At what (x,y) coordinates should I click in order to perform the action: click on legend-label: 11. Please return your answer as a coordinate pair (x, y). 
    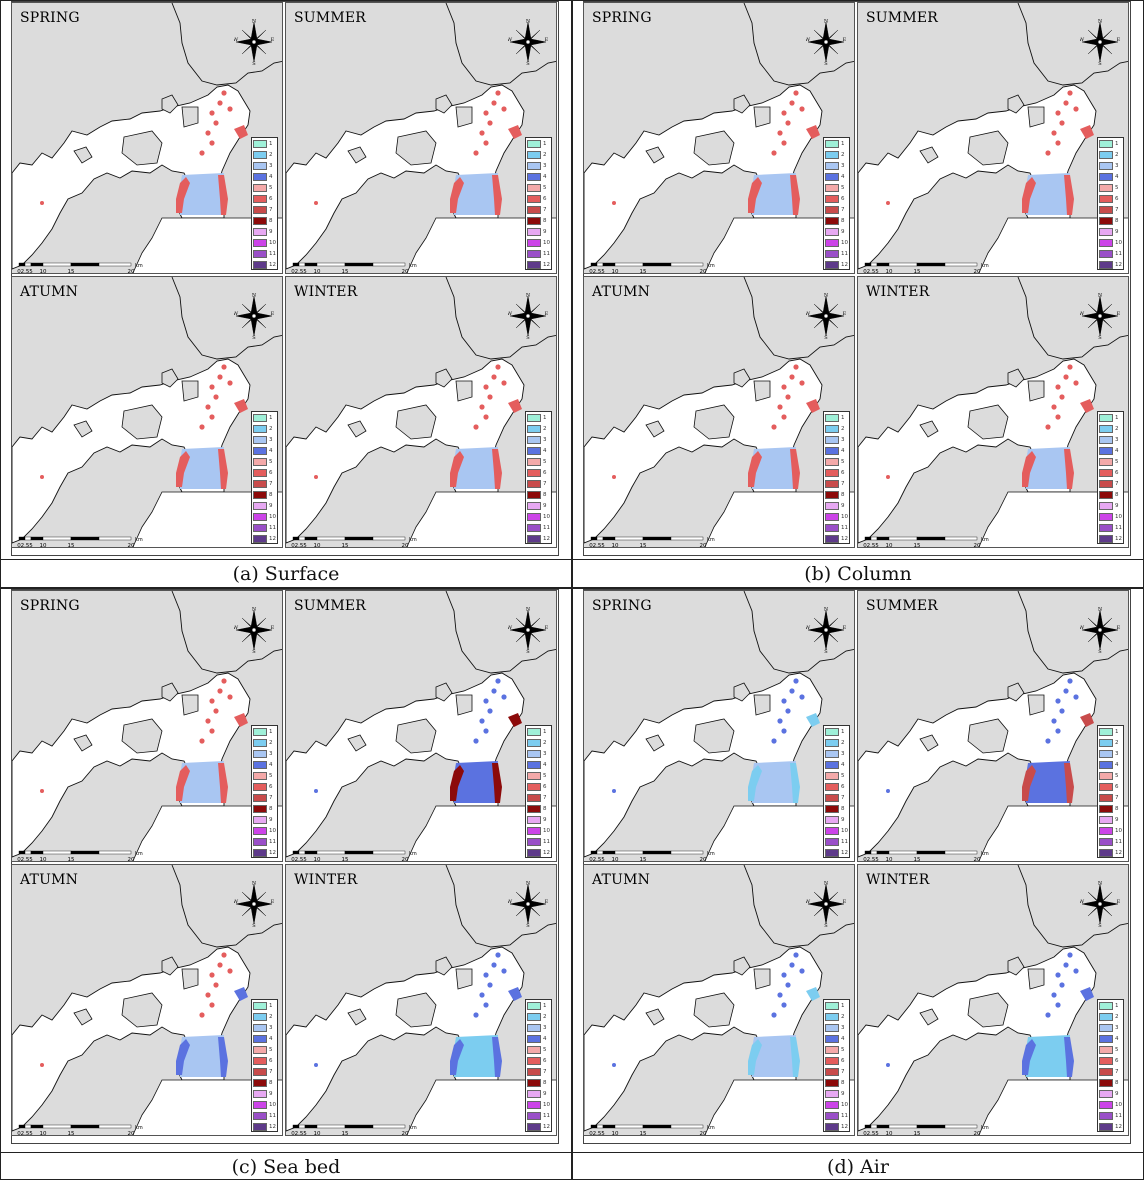
    Looking at the image, I should click on (1118, 841).